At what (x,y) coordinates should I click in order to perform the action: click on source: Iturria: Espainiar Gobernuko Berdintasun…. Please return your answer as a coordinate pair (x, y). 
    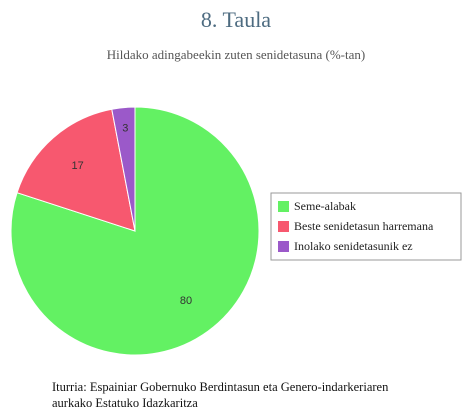
    Looking at the image, I should click on (220, 387).